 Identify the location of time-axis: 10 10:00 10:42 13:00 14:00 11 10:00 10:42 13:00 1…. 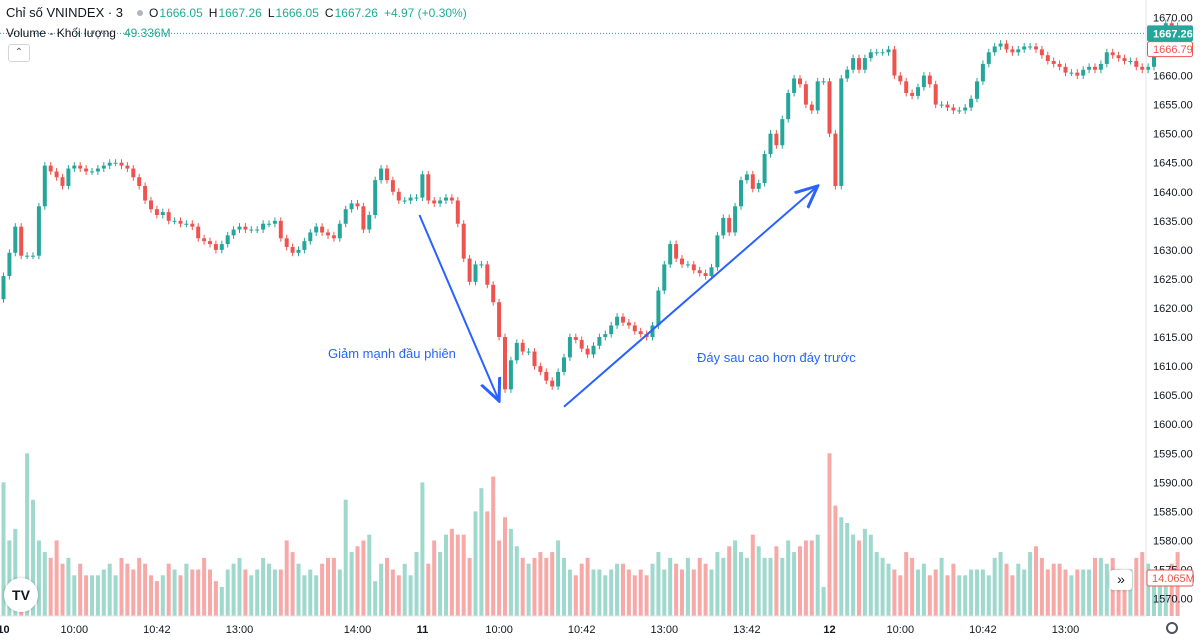
(539, 630).